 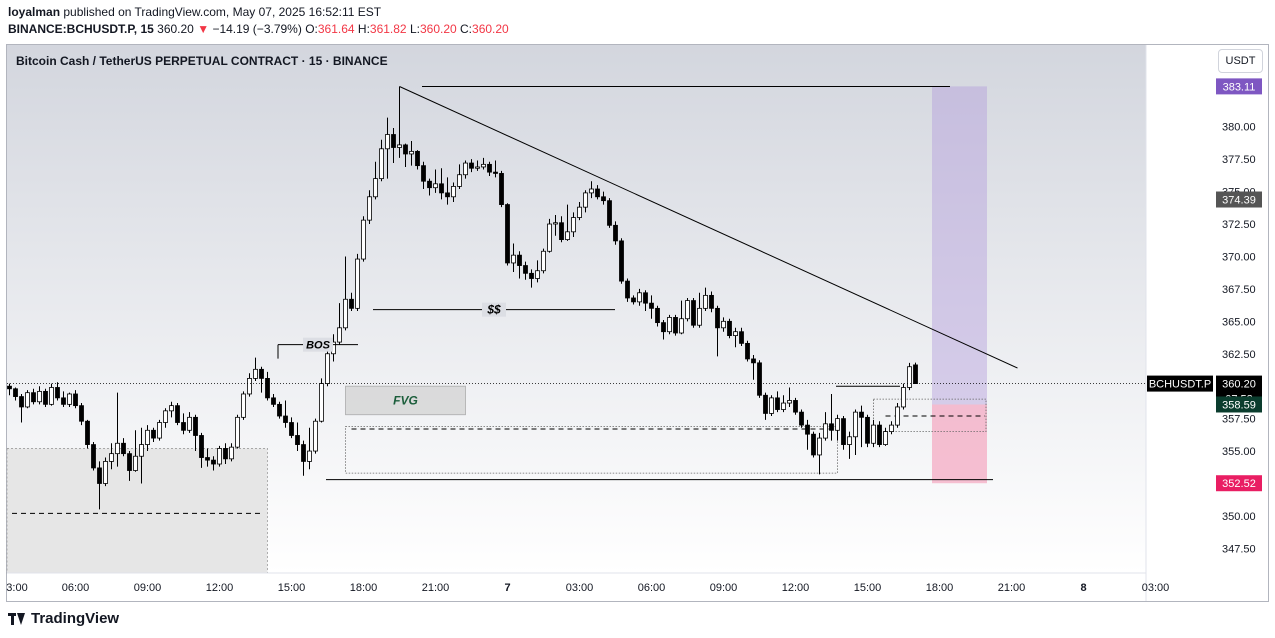 What do you see at coordinates (34, 12) in the screenshot?
I see `publisher-user: loyalman` at bounding box center [34, 12].